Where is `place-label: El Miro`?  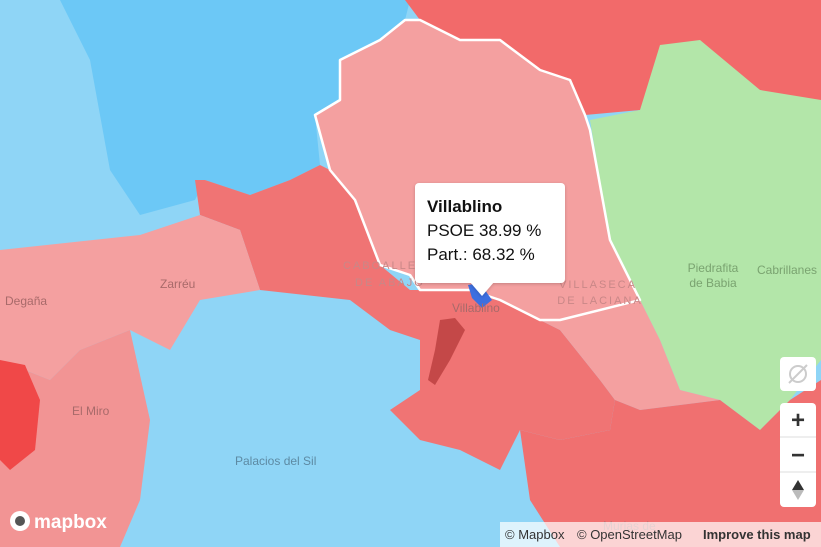
place-label: El Miro is located at coordinates (91, 411).